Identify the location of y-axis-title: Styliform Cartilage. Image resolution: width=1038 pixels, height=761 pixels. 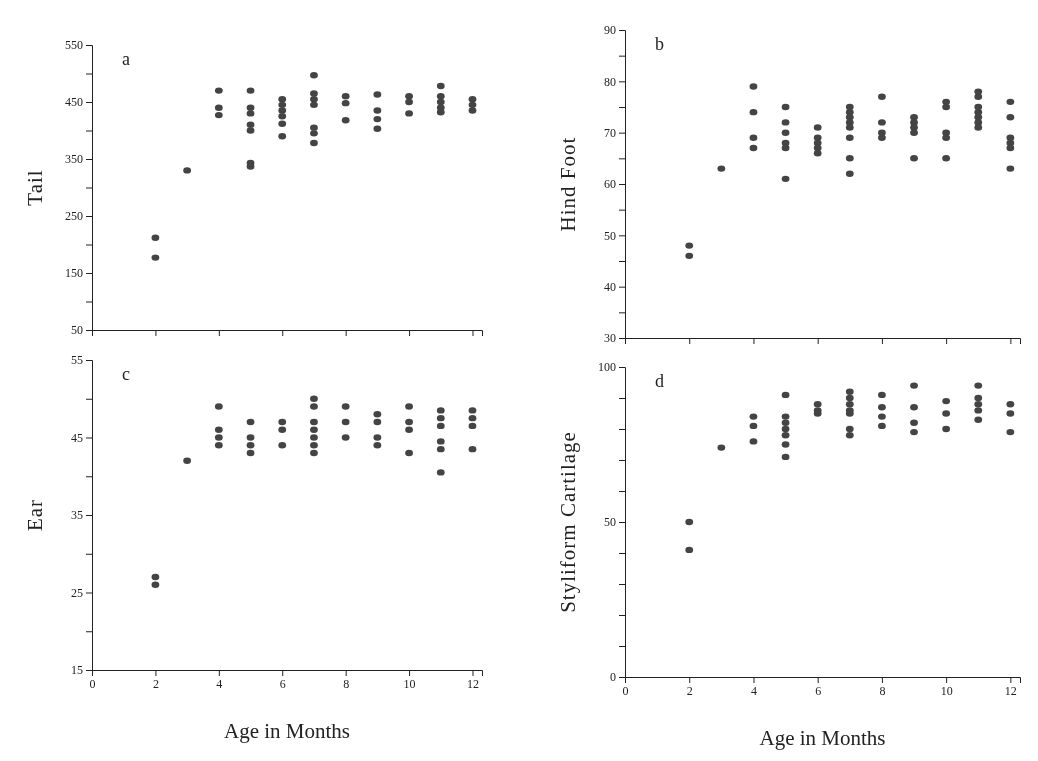
(568, 522).